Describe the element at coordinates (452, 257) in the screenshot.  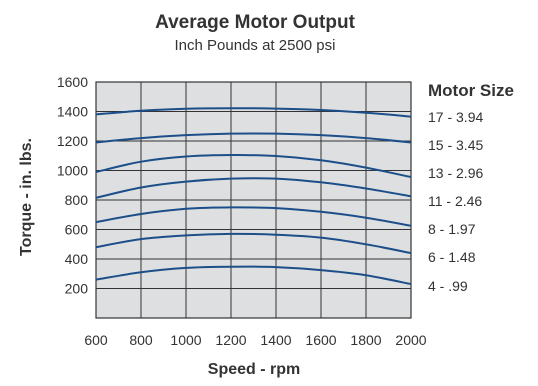
I see `legend-item: 6 - 1.48` at that location.